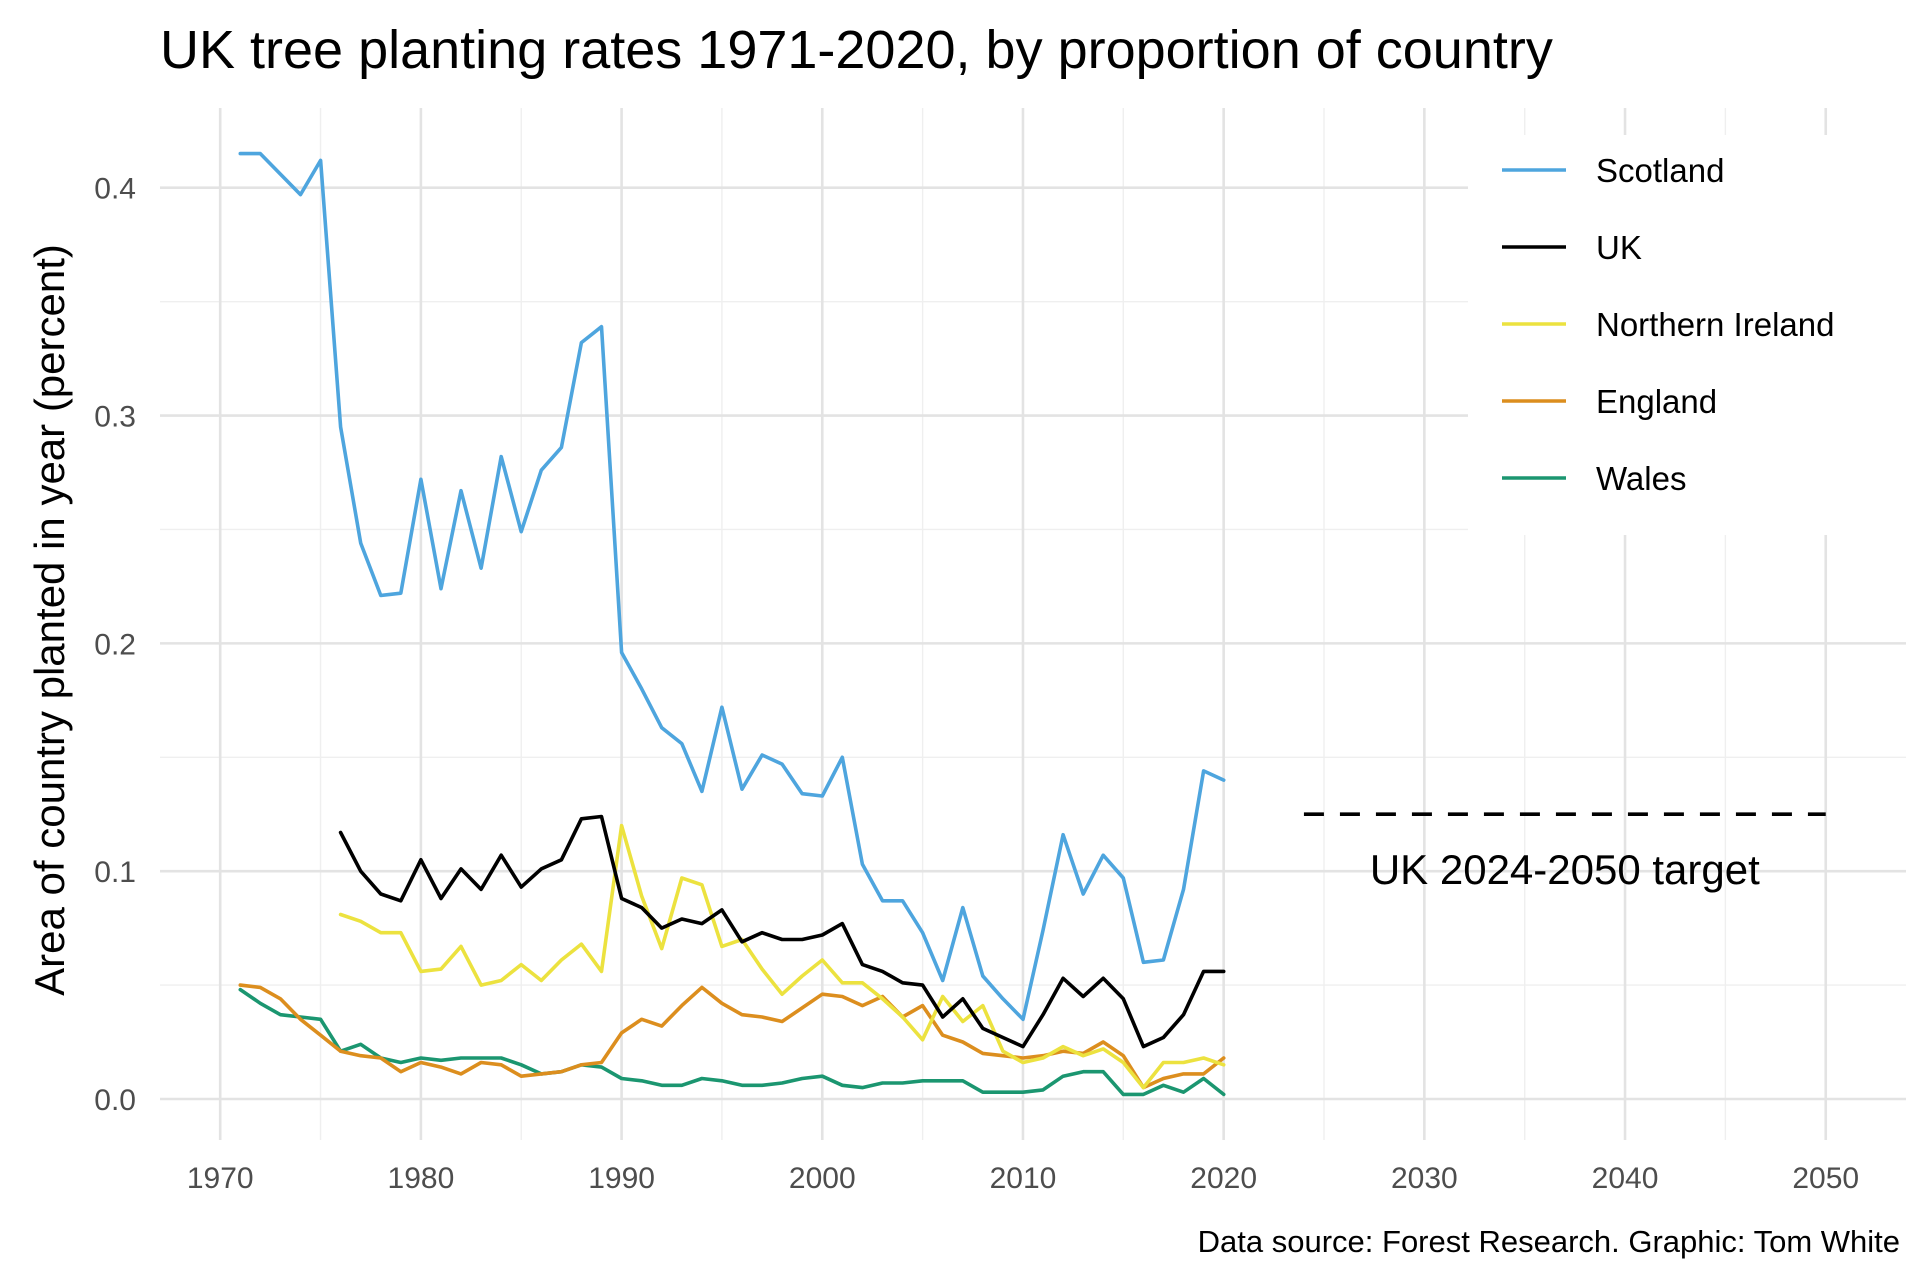  I want to click on x-tick-label: 1970, so click(220, 1178).